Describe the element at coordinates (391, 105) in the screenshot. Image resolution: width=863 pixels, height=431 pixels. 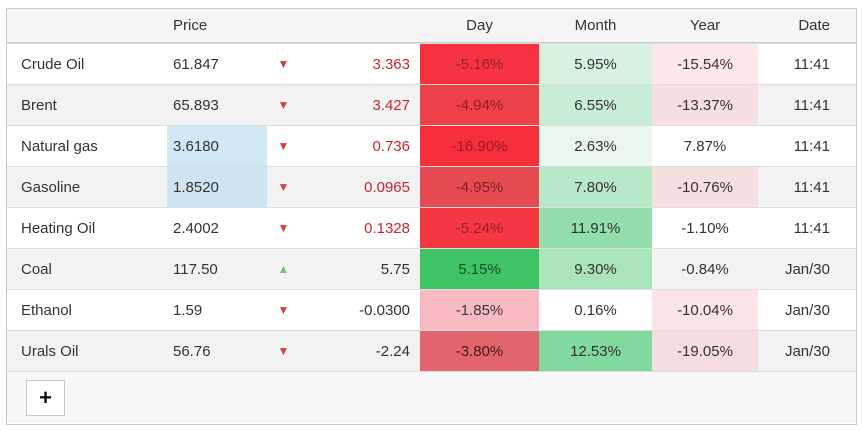
I see `change-value: 3.427` at that location.